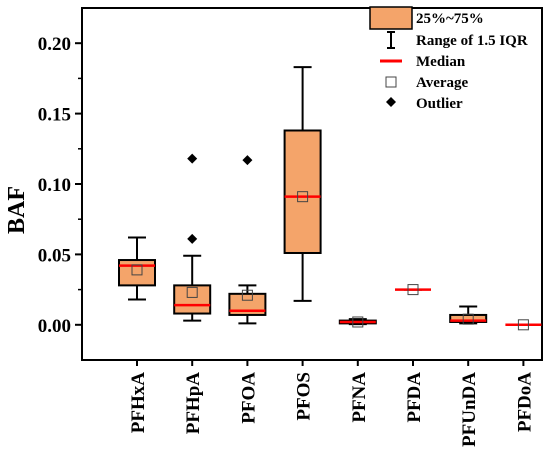  Describe the element at coordinates (54, 185) in the screenshot. I see `y-tick-label: 0.10` at that location.